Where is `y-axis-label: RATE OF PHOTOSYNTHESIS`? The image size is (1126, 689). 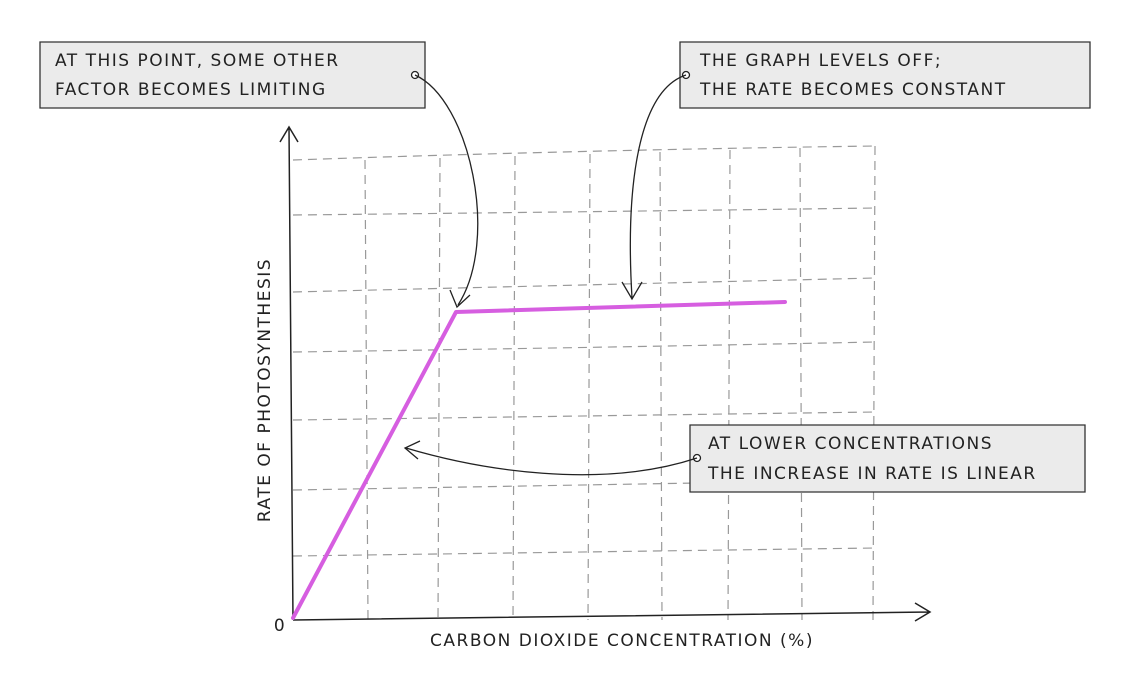
y-axis-label: RATE OF PHOTOSYNTHESIS is located at coordinates (265, 390).